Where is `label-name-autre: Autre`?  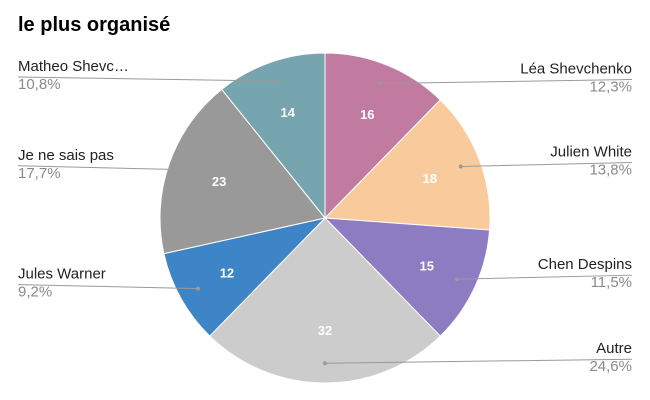 label-name-autre: Autre is located at coordinates (614, 348).